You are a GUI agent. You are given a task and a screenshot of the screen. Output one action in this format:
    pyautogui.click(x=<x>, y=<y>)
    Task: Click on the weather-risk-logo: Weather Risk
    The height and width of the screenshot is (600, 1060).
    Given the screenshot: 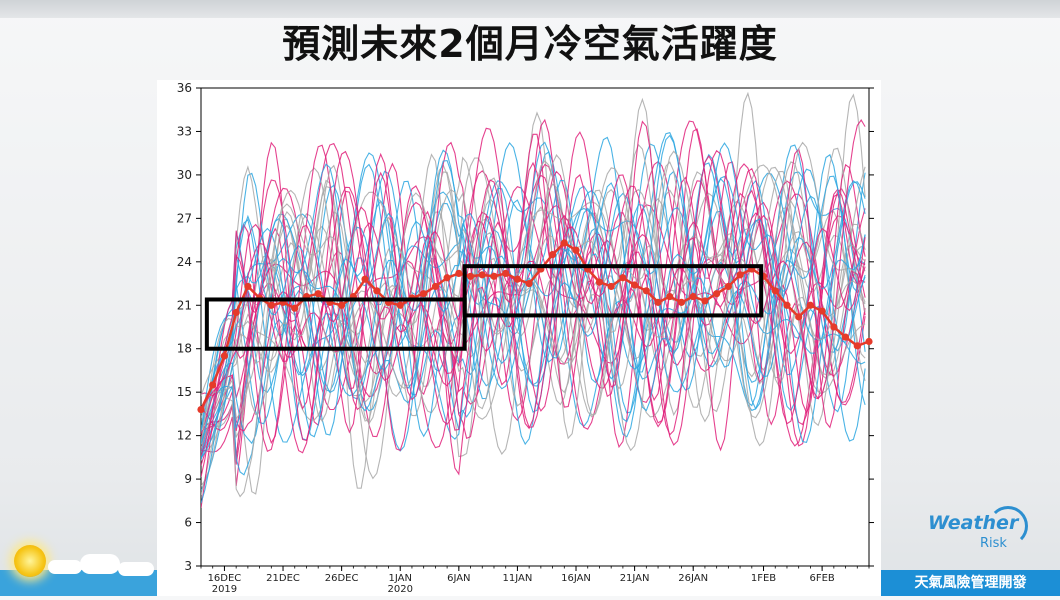 What is the action you would take?
    pyautogui.click(x=978, y=534)
    